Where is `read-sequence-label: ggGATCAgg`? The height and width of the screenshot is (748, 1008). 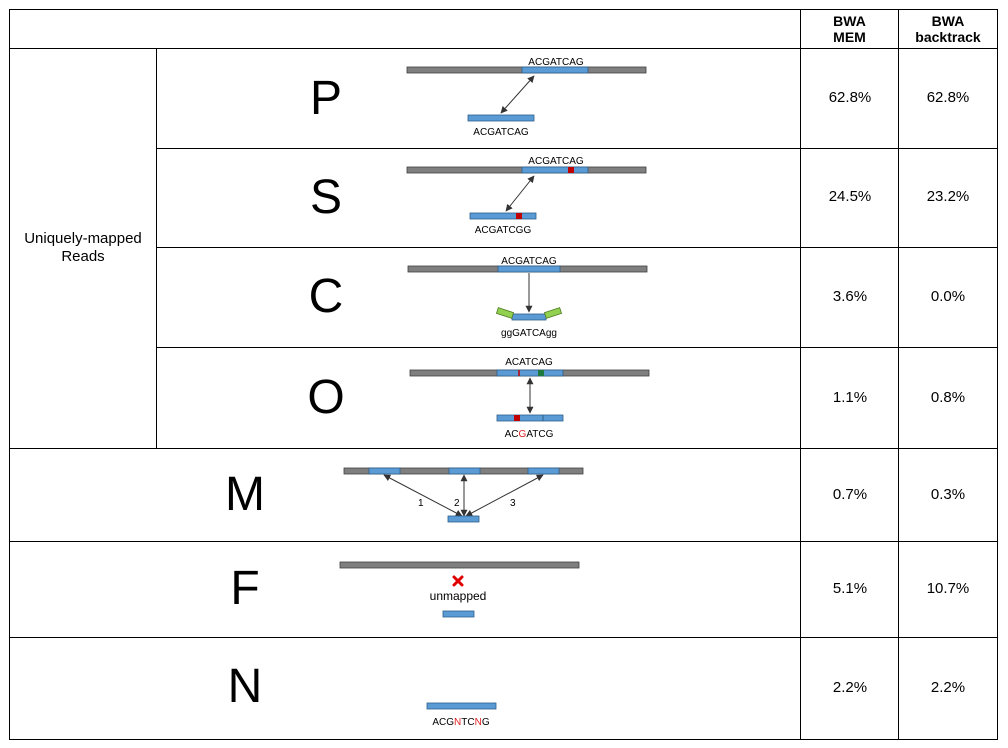 read-sequence-label: ggGATCAgg is located at coordinates (529, 333).